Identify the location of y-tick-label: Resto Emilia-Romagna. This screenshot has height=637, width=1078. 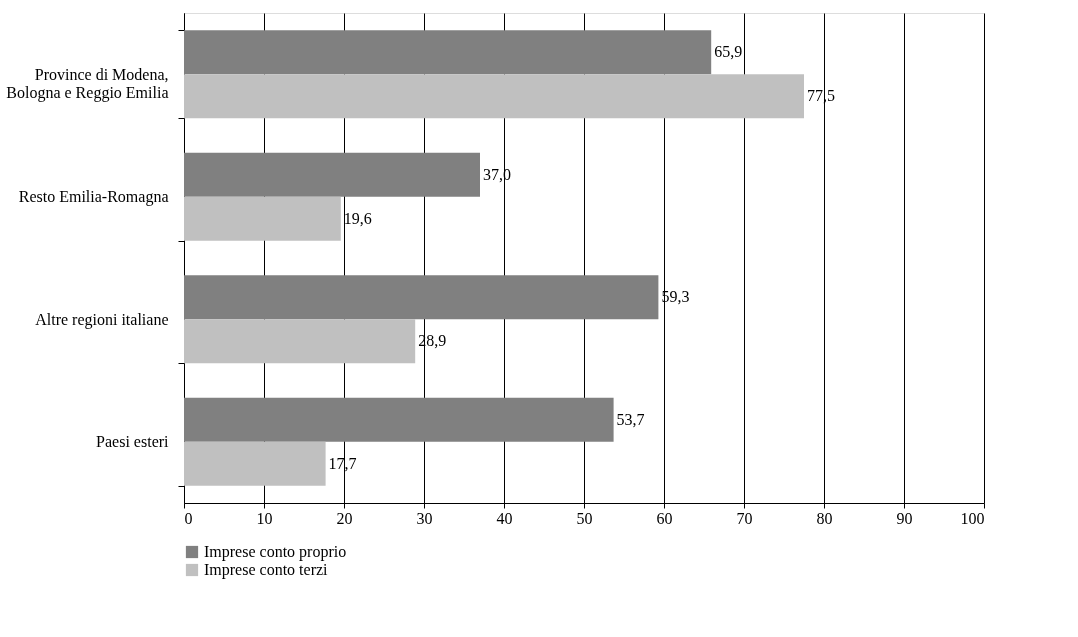
(93, 197).